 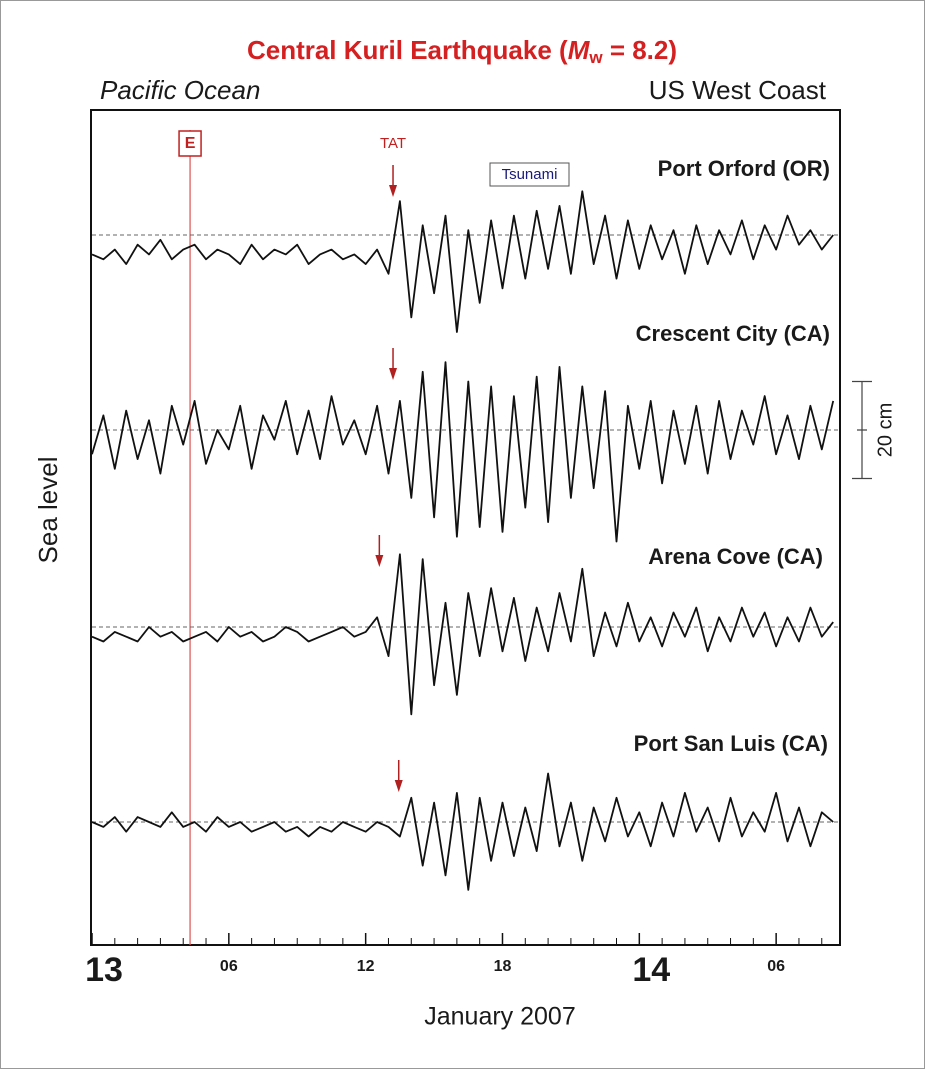 I want to click on station-label: Crescent City (CA), so click(x=733, y=333).